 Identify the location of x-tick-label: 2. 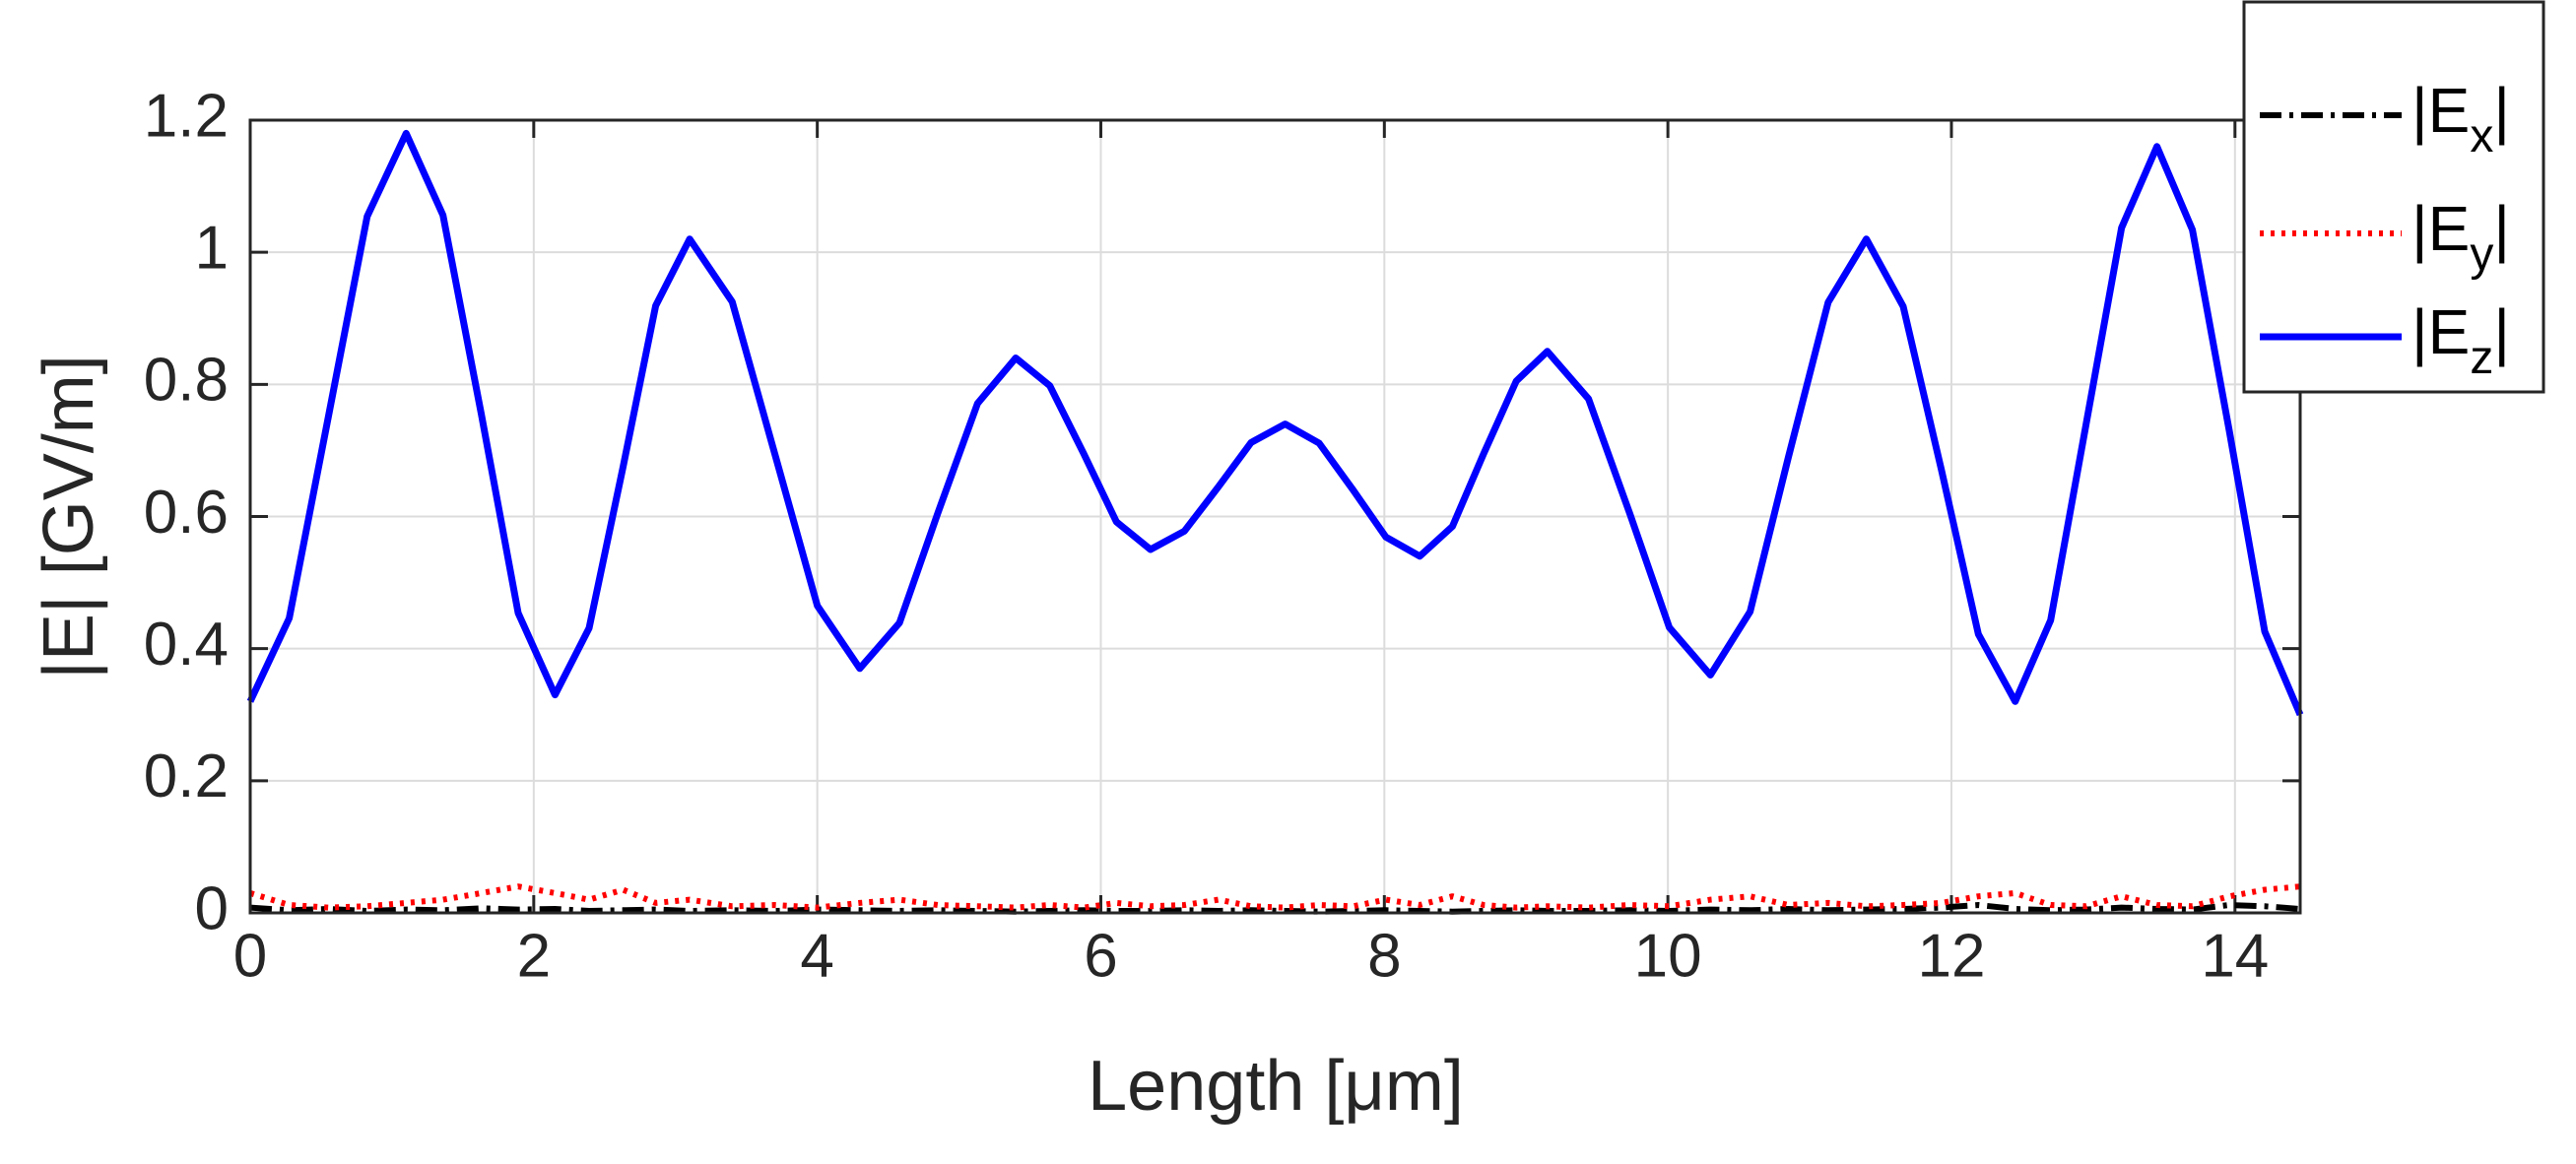
(534, 956).